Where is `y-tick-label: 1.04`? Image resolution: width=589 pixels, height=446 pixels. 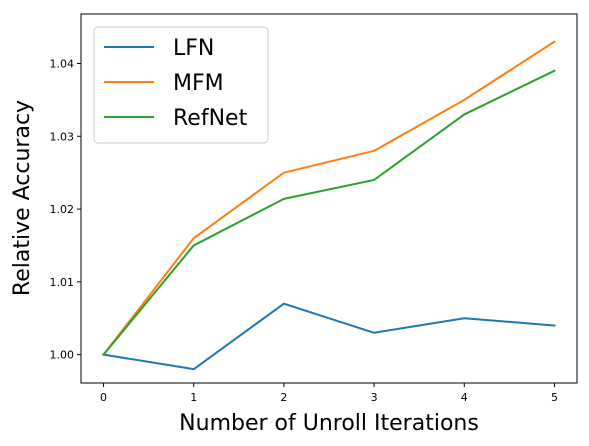
y-tick-label: 1.04 is located at coordinates (62, 63).